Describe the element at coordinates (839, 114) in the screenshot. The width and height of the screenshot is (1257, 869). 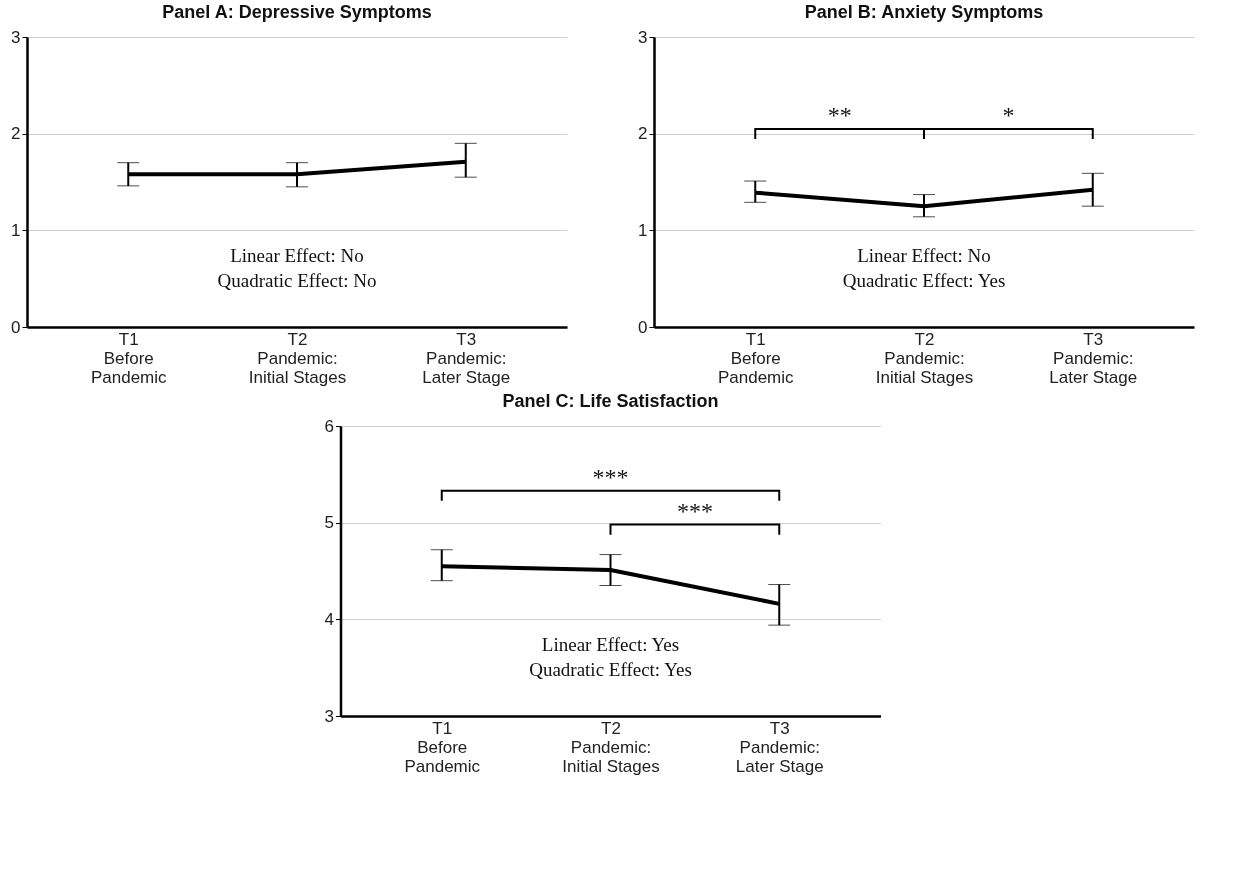
I see `annotation: **` at that location.